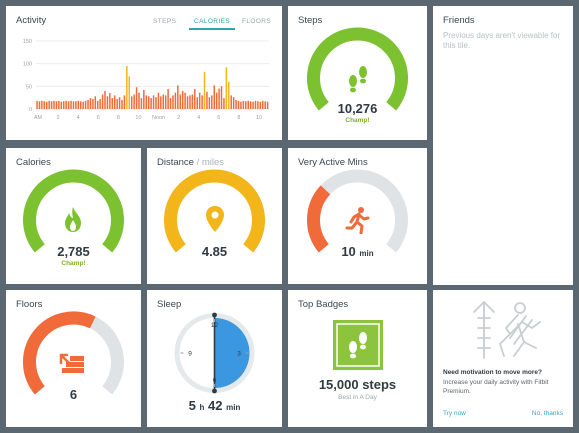 Image resolution: width=579 pixels, height=433 pixels. I want to click on active-mins-value-row: 10 min, so click(357, 251).